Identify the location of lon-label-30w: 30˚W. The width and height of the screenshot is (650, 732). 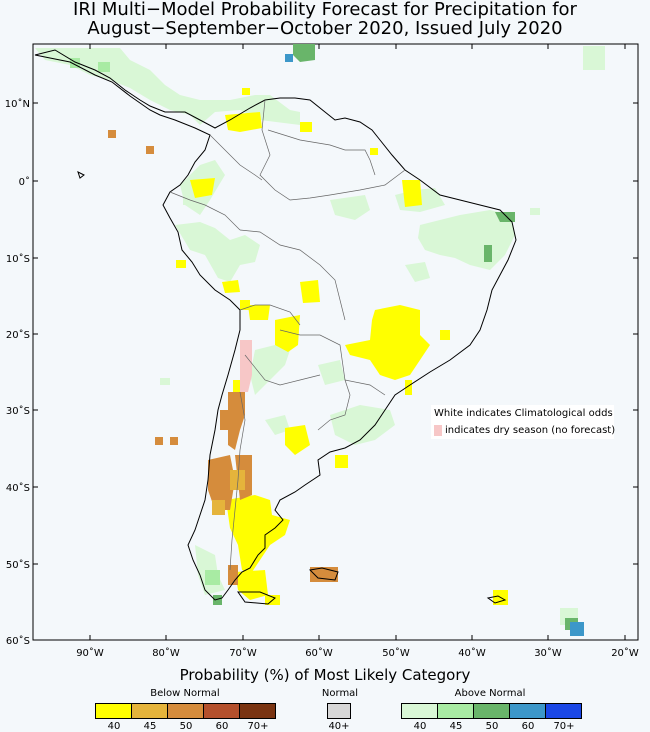
(548, 653).